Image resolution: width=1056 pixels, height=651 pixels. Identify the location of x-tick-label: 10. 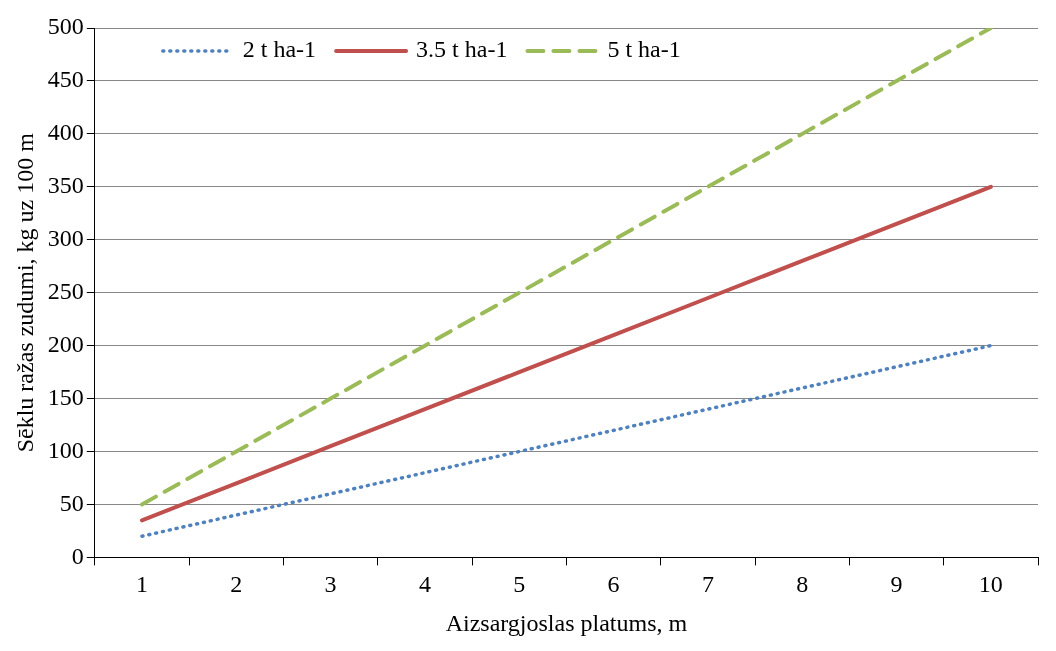
(990, 584).